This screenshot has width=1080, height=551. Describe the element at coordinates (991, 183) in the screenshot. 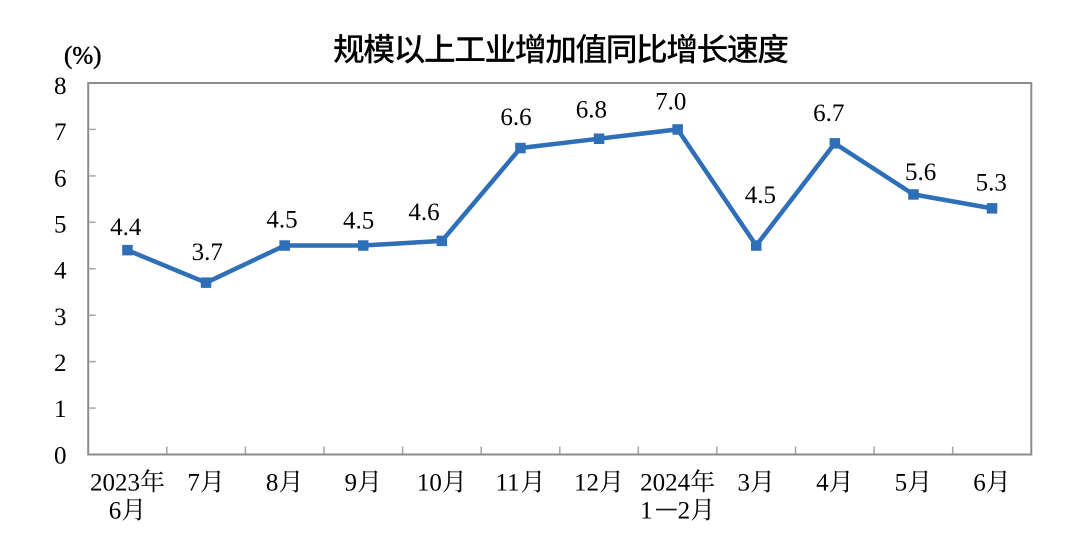

I see `svg-text: 5.3` at that location.